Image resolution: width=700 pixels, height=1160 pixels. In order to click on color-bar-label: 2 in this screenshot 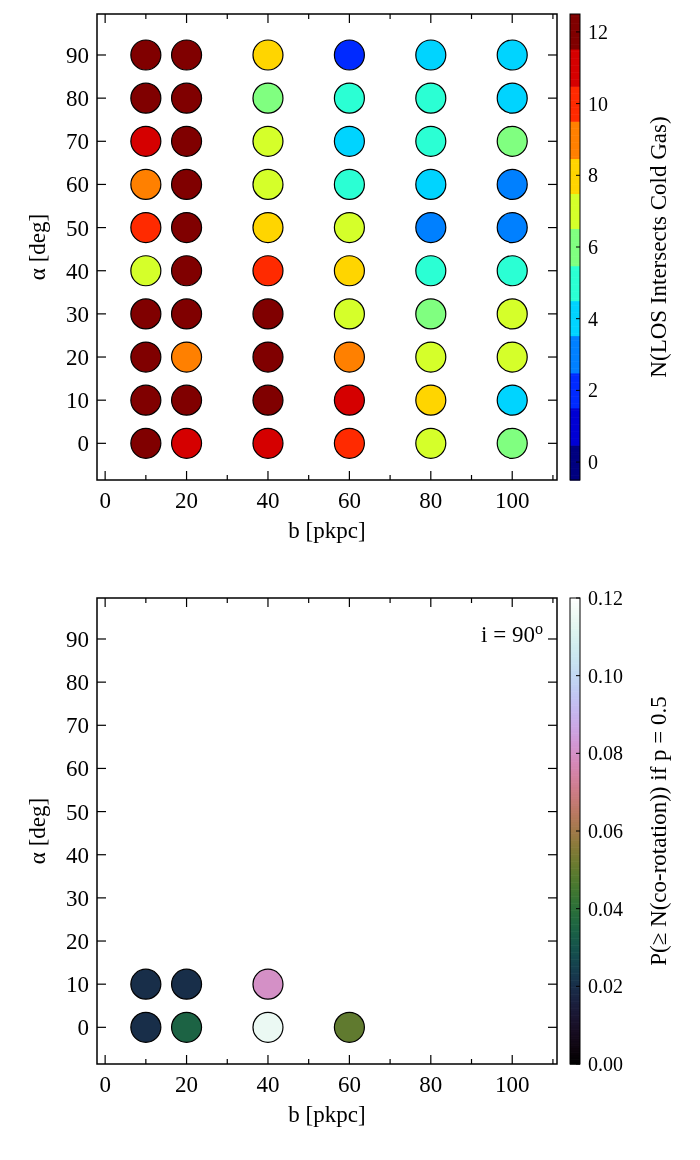, I will do `click(593, 390)`.